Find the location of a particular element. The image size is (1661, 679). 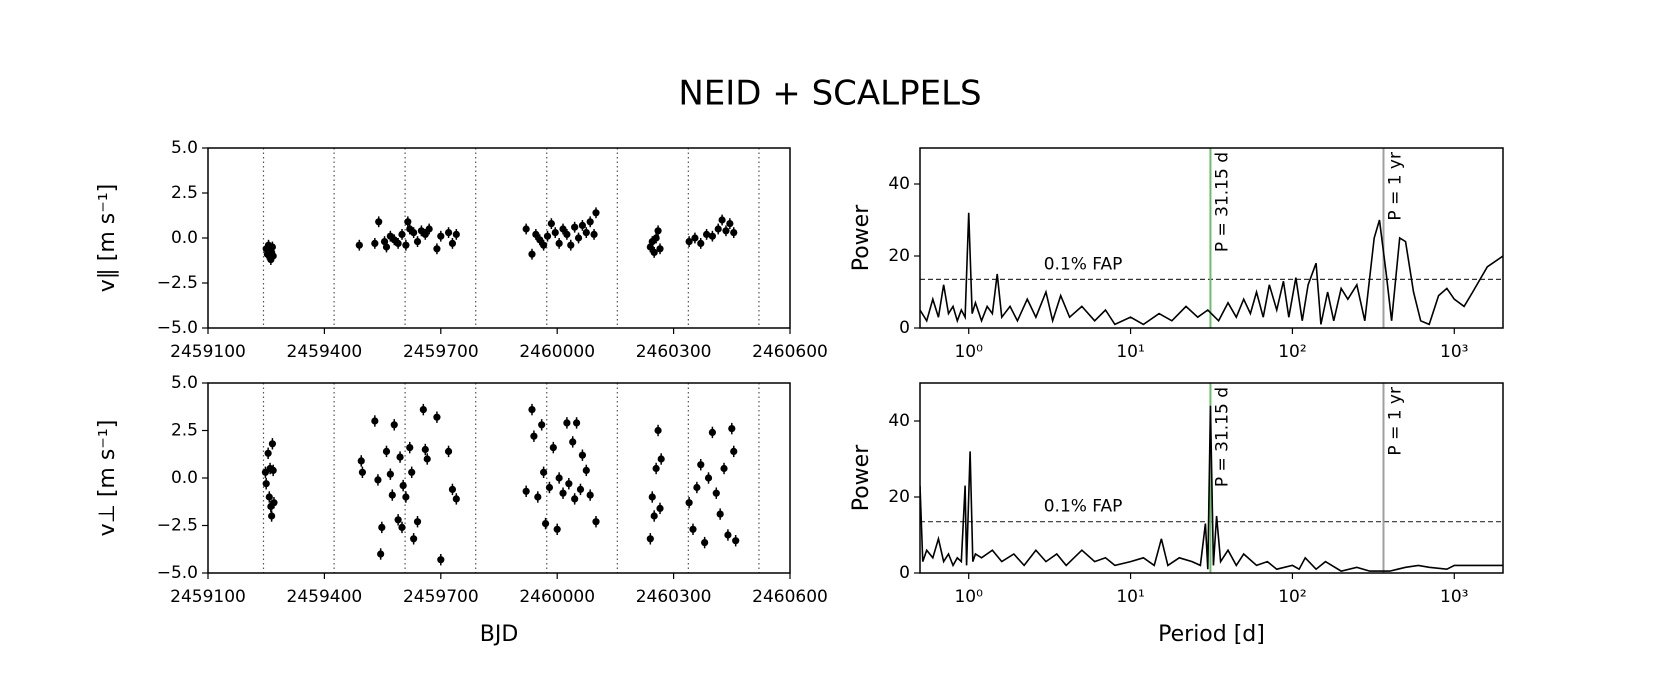

x-tick-label: 10² is located at coordinates (1292, 597).